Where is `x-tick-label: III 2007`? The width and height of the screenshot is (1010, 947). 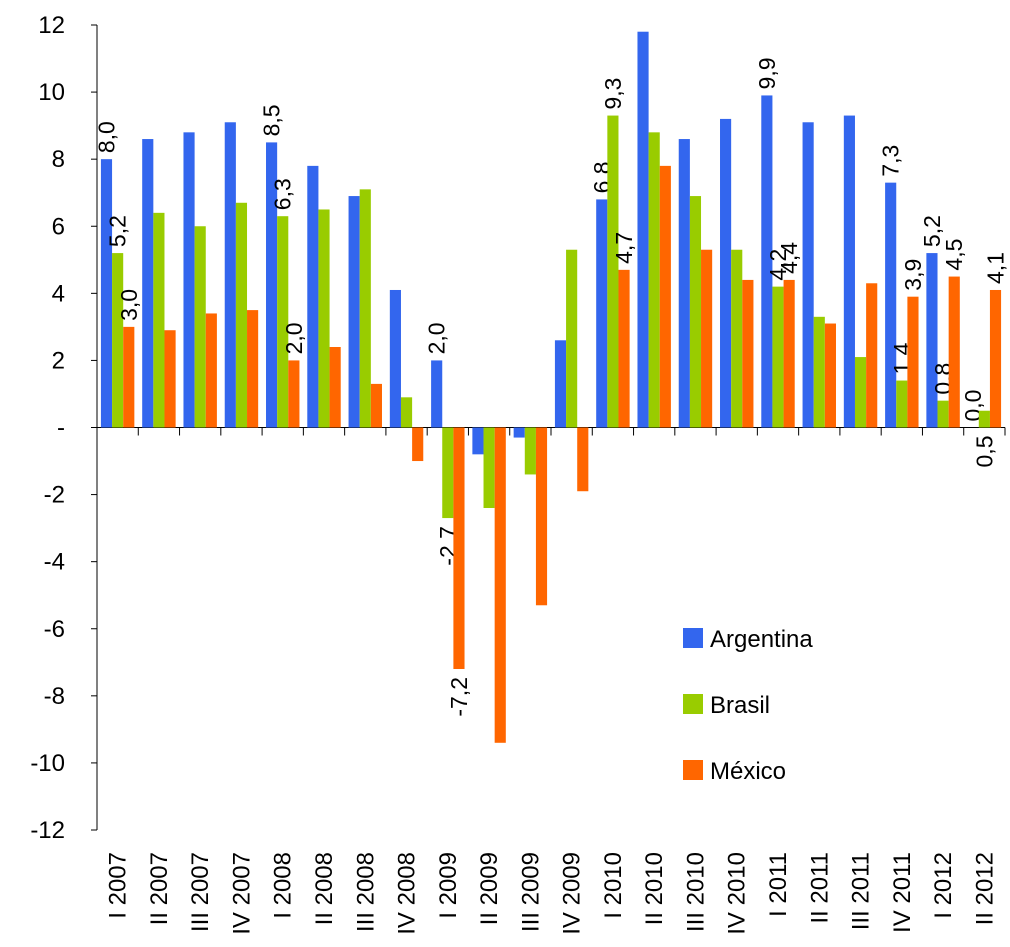
x-tick-label: III 2007 is located at coordinates (200, 892).